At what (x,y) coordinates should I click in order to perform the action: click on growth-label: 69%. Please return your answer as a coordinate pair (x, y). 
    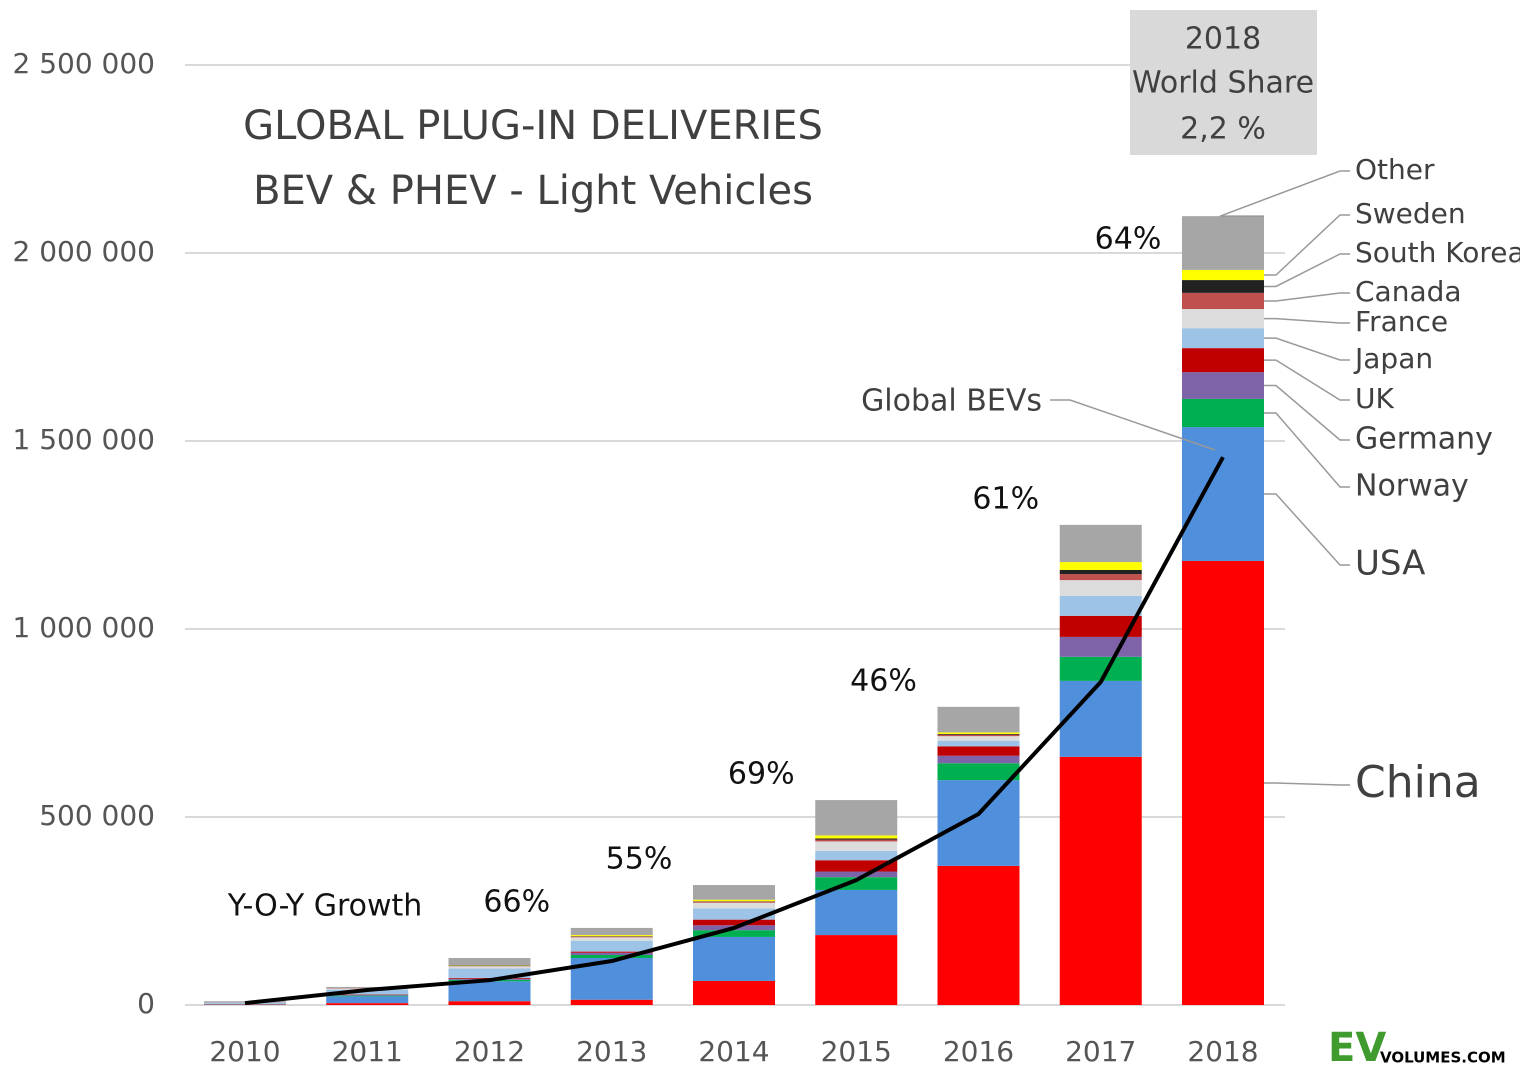
    Looking at the image, I should click on (761, 774).